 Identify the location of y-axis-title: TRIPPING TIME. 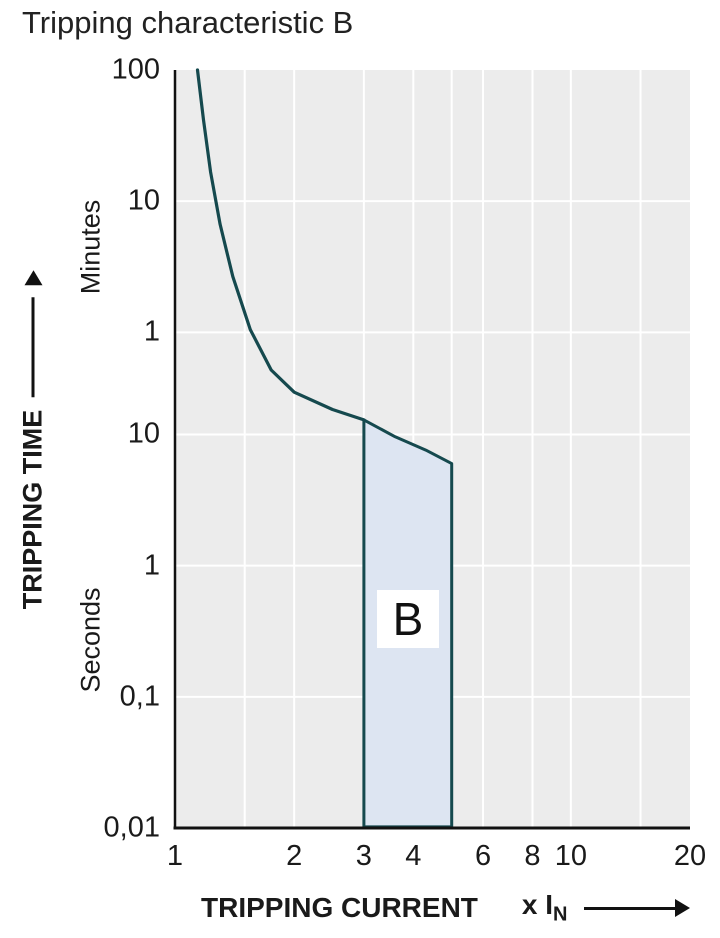
(32, 509).